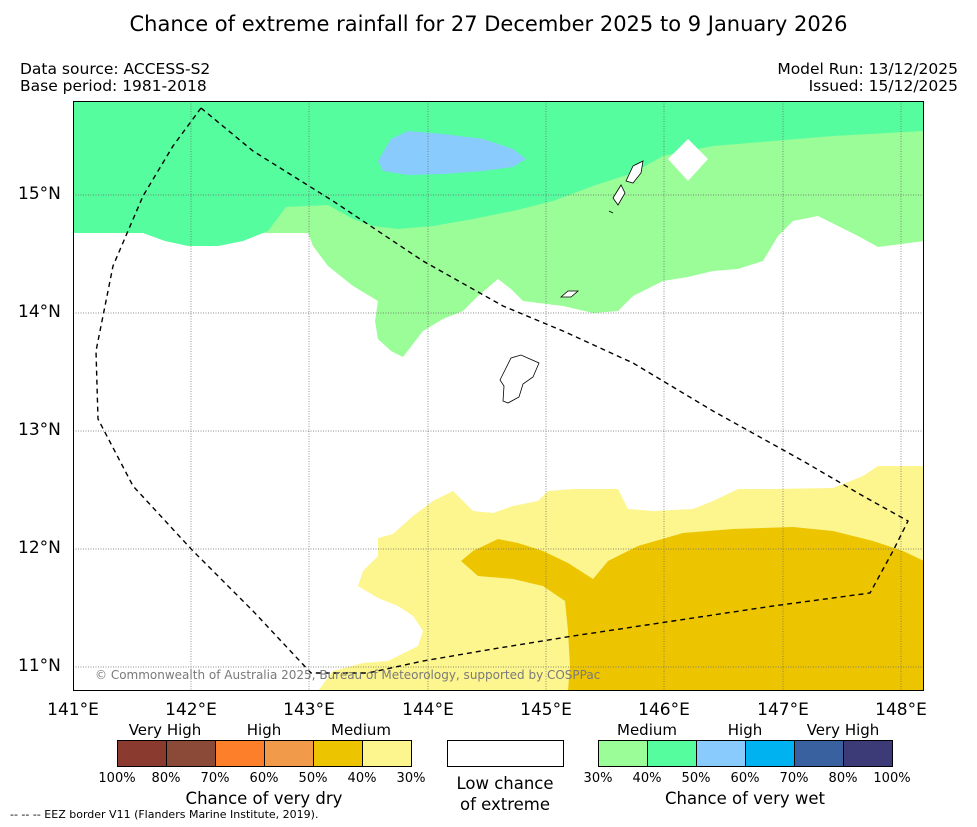 This screenshot has width=977, height=827. I want to click on wet-category-very-high: Very High, so click(843, 730).